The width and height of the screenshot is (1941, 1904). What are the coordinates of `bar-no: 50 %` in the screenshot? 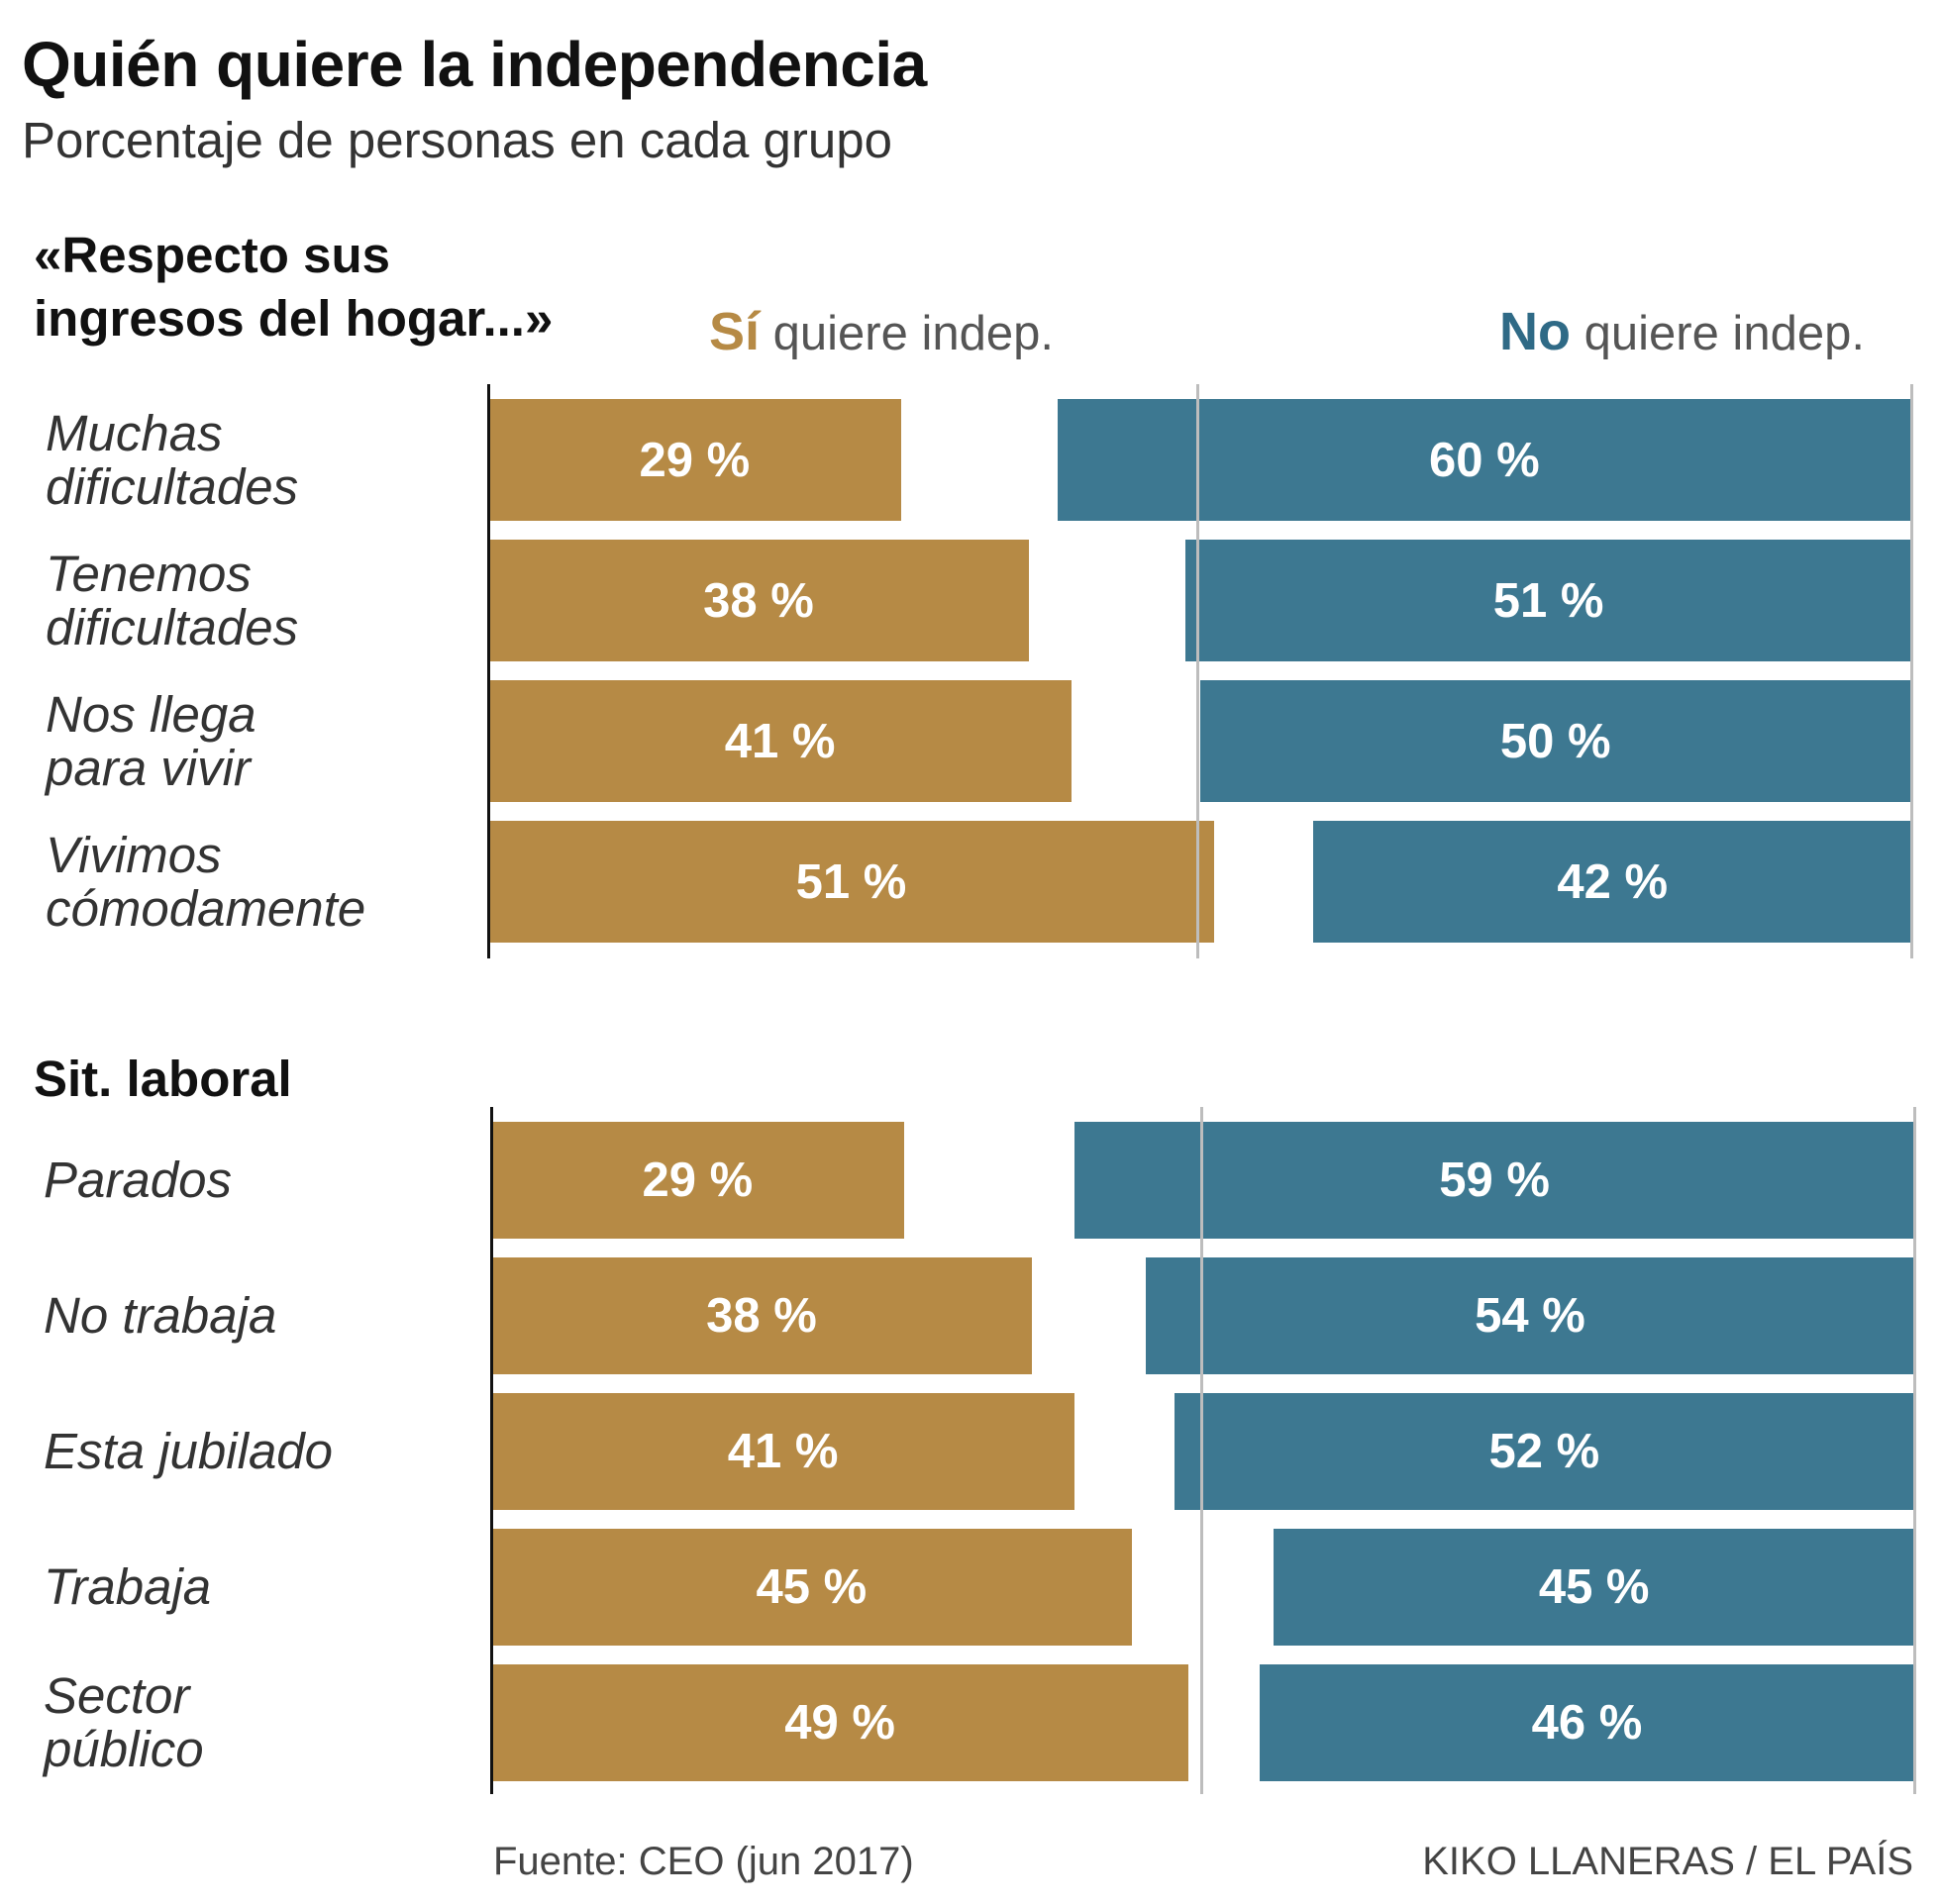 It's located at (1555, 741).